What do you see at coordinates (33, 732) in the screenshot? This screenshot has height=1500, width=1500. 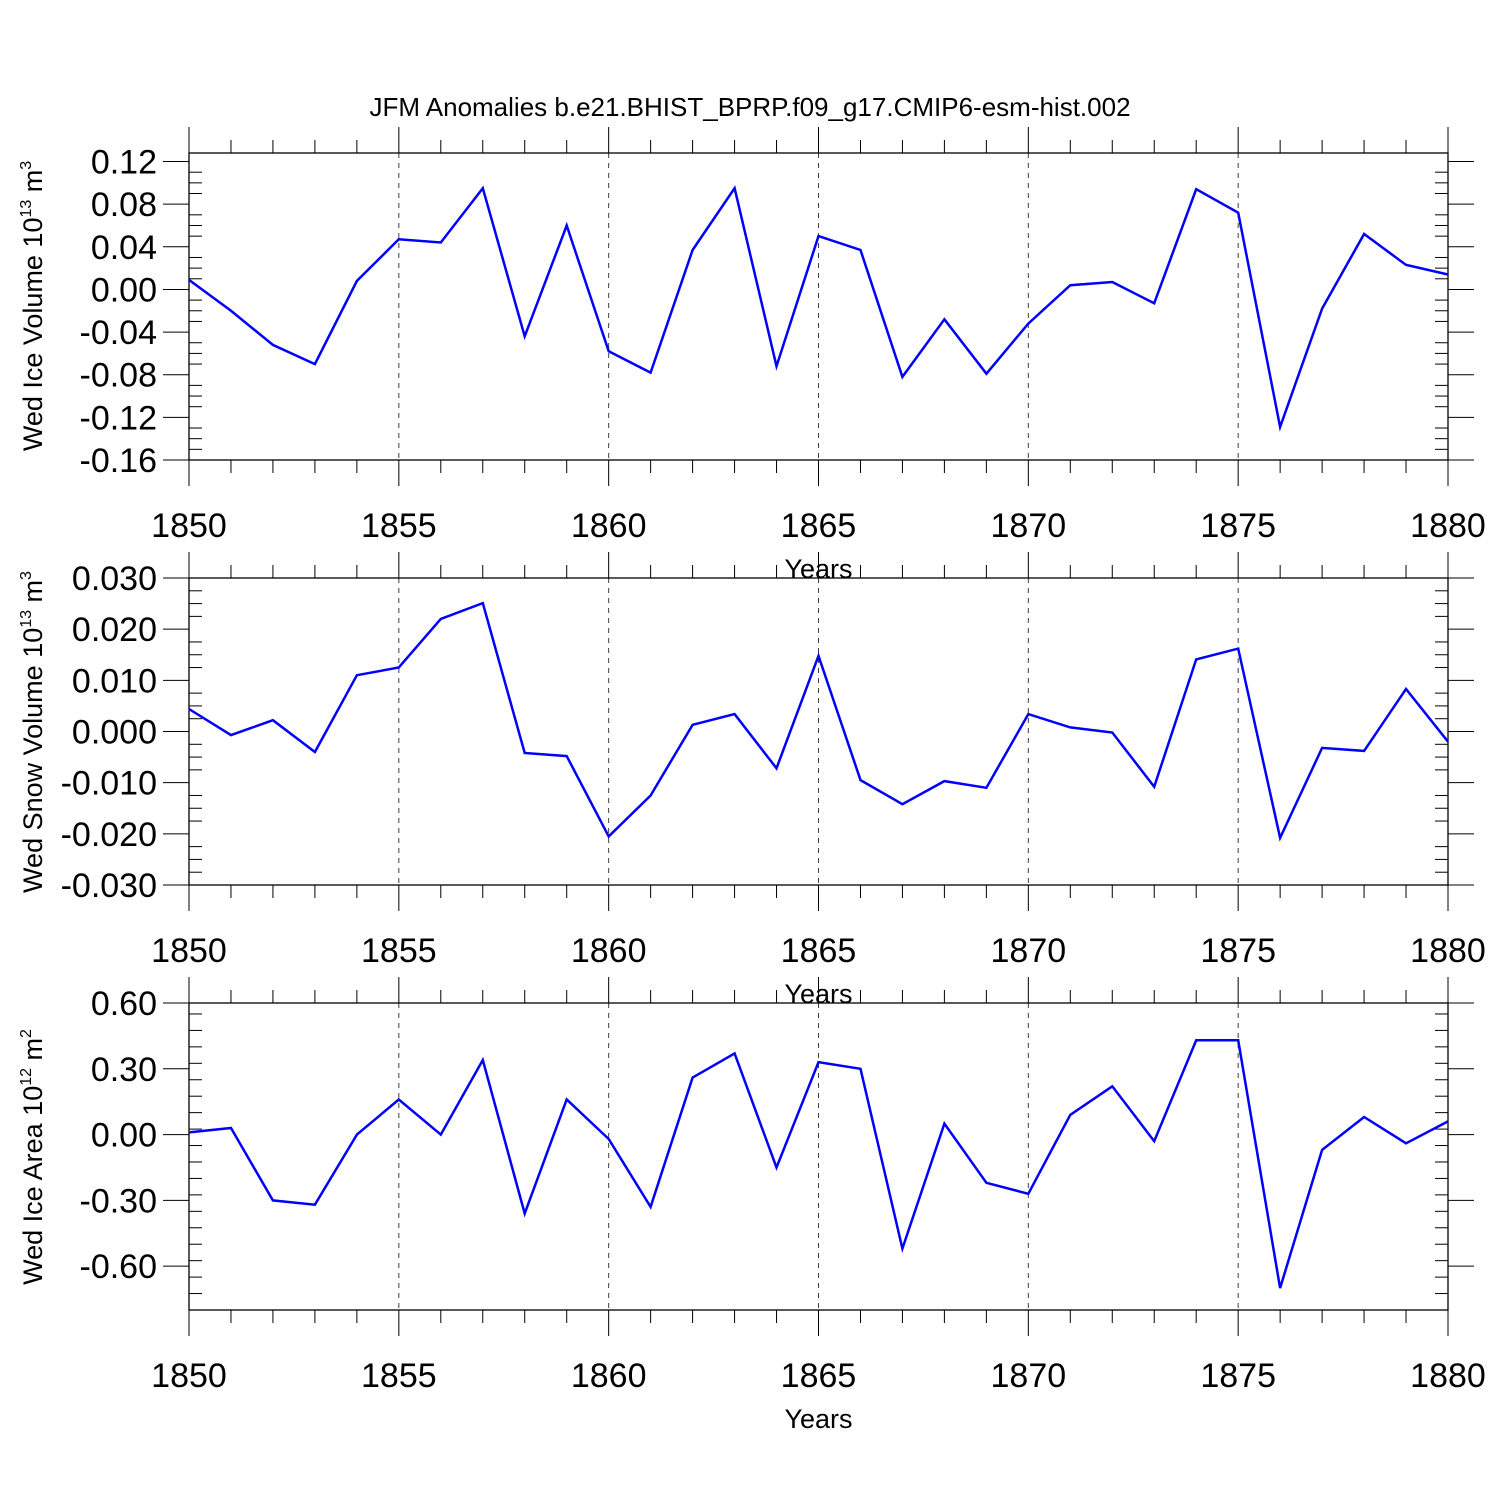 I see `y-axis-title: Wed Snow Volume 1013 m3` at bounding box center [33, 732].